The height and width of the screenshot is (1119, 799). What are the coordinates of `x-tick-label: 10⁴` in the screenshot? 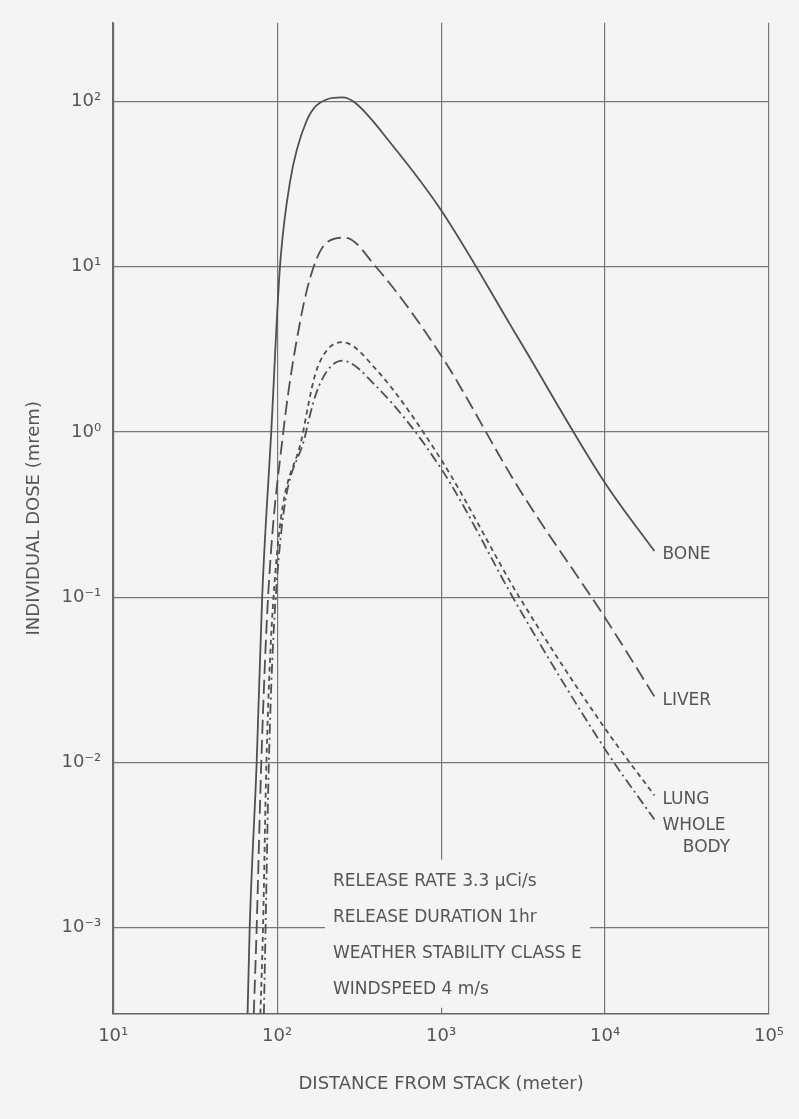 It's located at (605, 1035).